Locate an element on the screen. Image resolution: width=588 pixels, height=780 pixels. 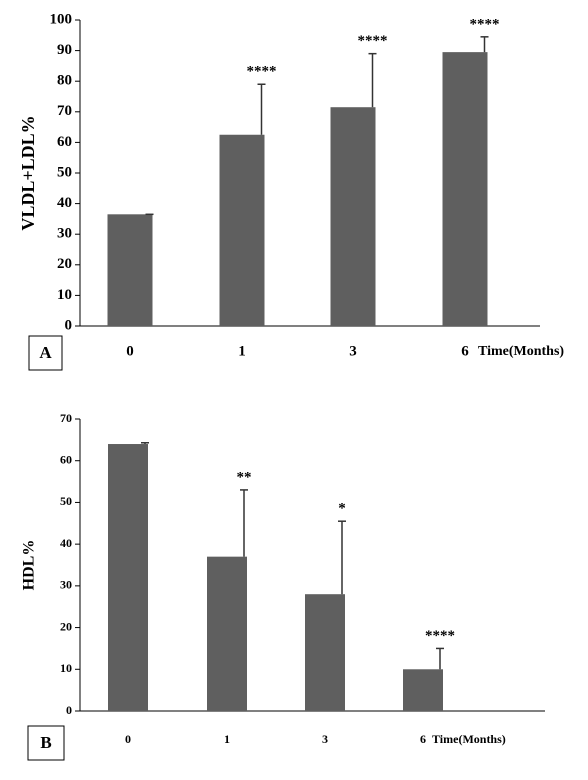
significance-label: ** is located at coordinates (244, 477).